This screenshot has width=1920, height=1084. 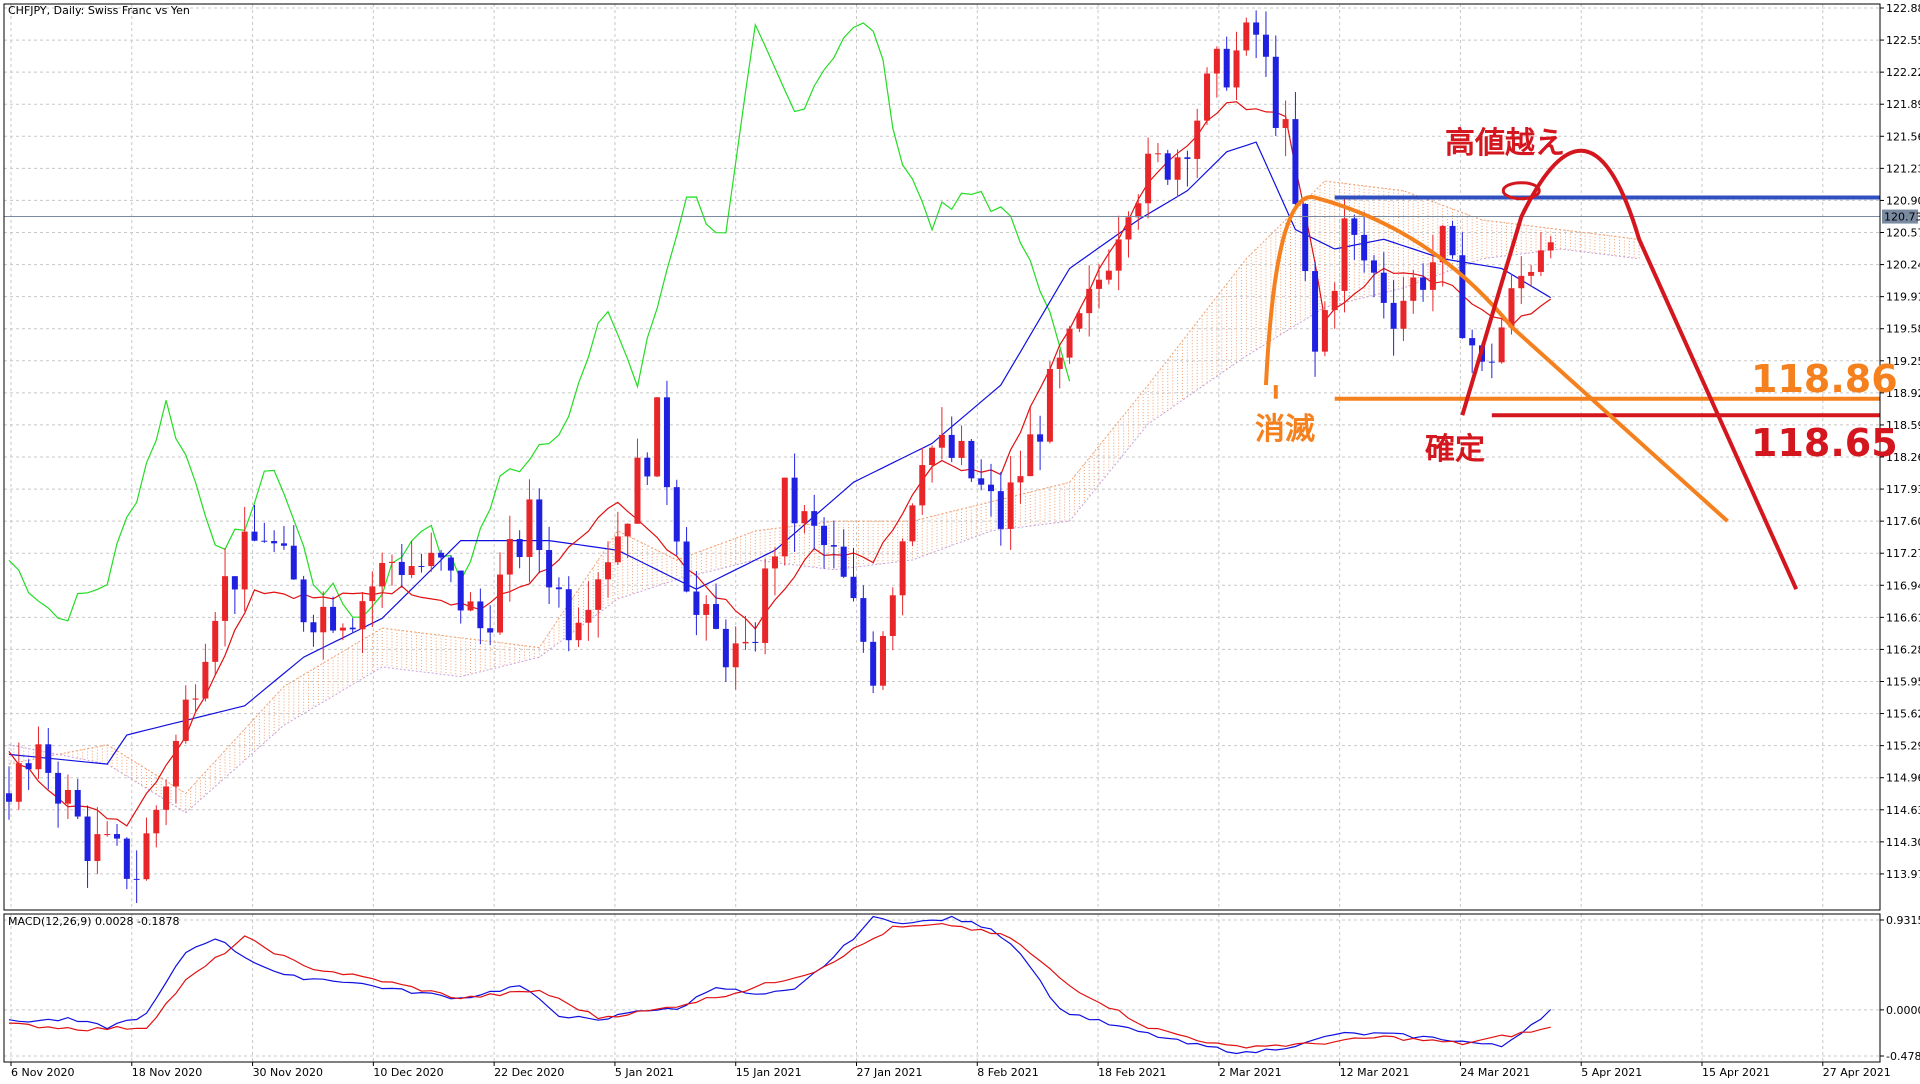 What do you see at coordinates (1903, 425) in the screenshot?
I see `price-tick-label: 118.590` at bounding box center [1903, 425].